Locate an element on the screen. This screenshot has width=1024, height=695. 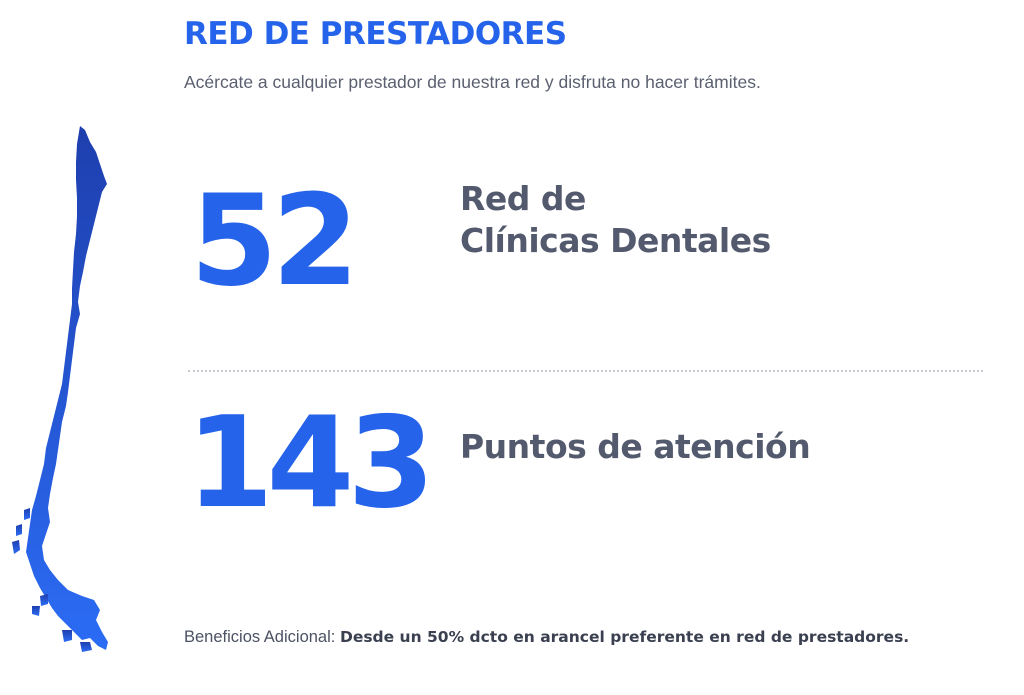
clinics-label-line2: Clínicas Dentales is located at coordinates (615, 240).